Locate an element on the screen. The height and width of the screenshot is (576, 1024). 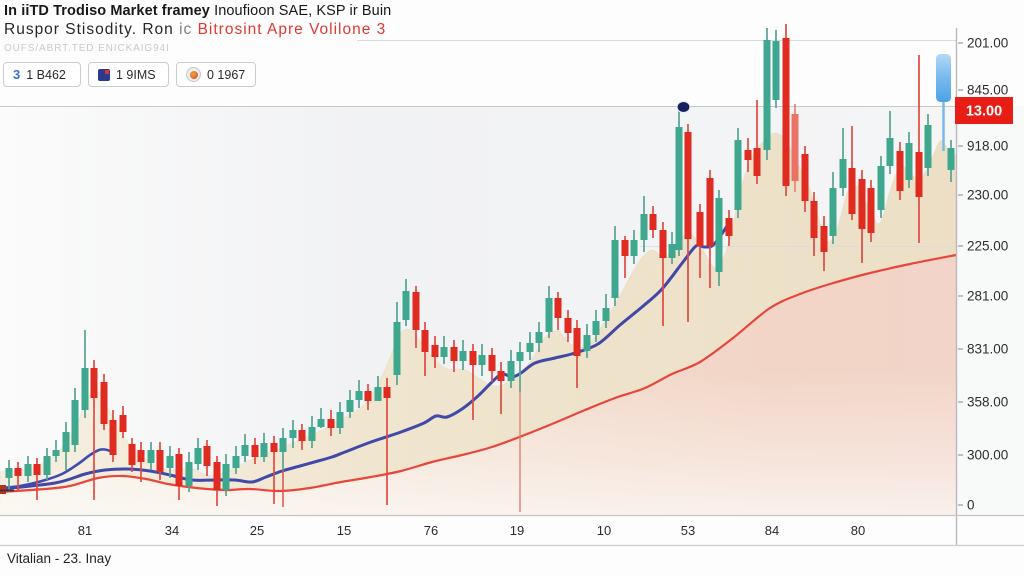
svg-text: 0 is located at coordinates (971, 505).